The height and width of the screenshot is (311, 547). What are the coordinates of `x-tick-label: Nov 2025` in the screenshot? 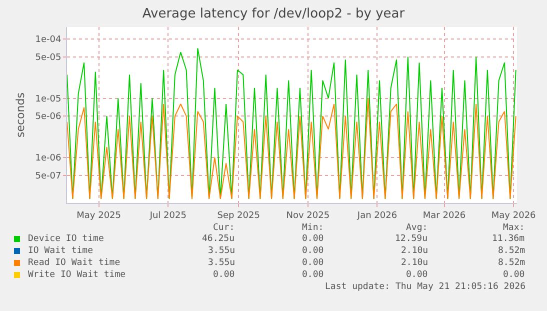 It's located at (308, 215).